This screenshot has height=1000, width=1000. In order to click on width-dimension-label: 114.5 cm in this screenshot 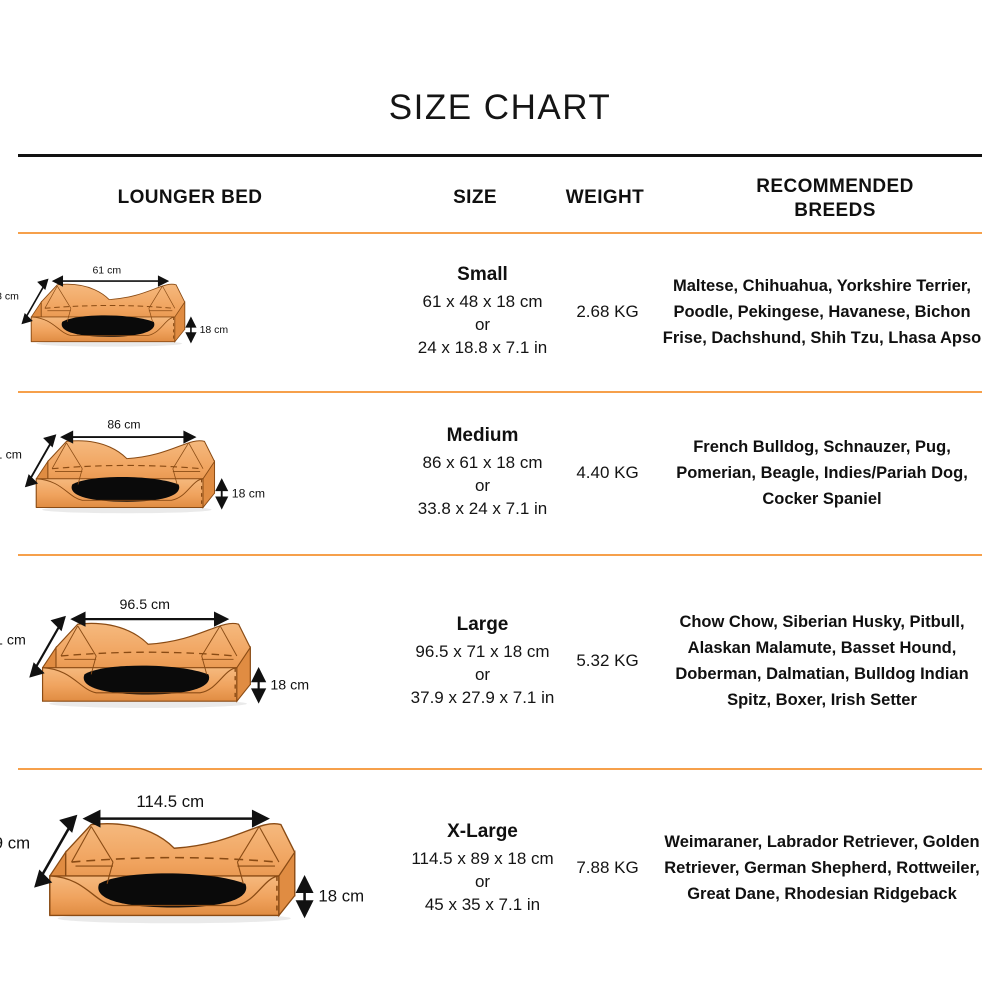, I will do `click(170, 801)`.